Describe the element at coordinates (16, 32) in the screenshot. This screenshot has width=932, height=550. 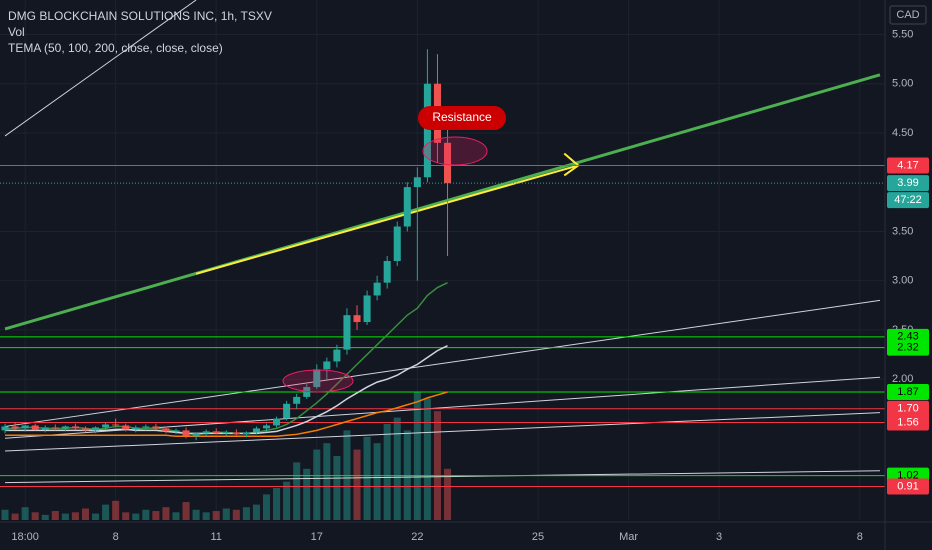
I see `volume-label: Vol` at that location.